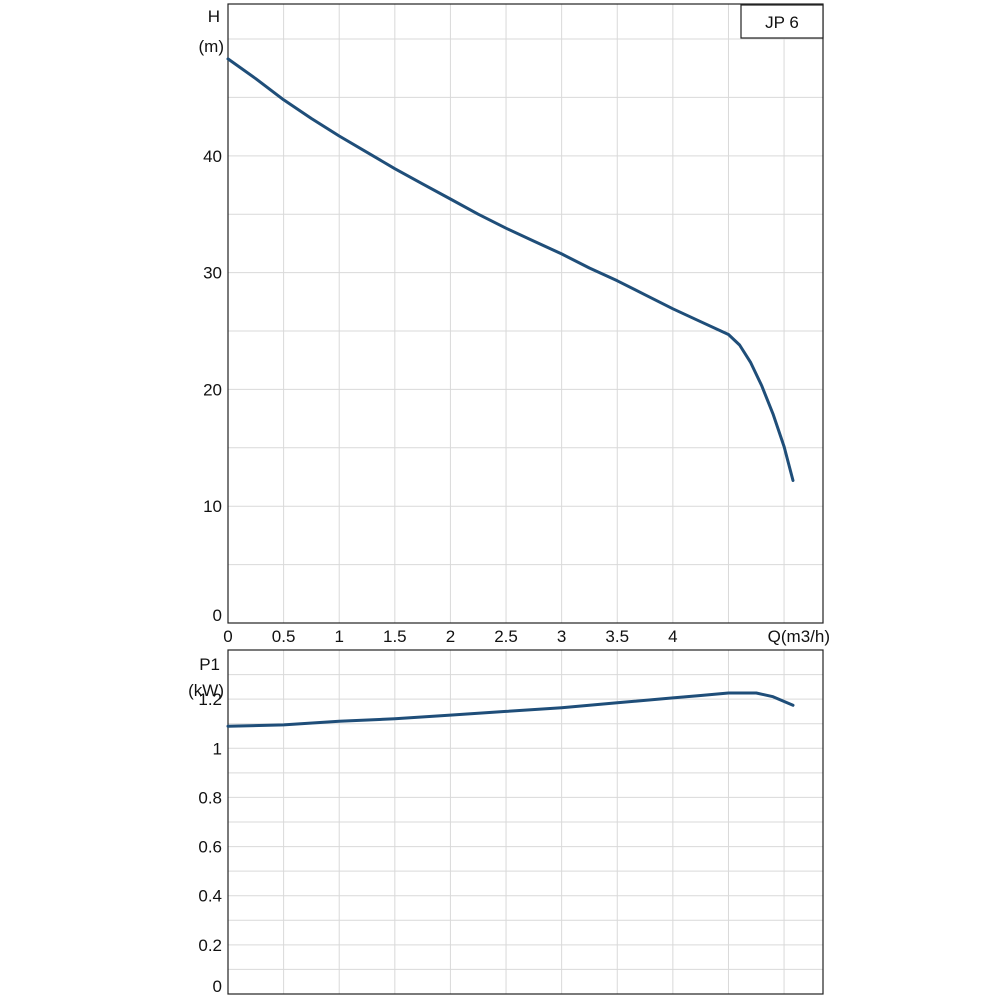  I want to click on head-x-tick-label: 2.5, so click(506, 636).